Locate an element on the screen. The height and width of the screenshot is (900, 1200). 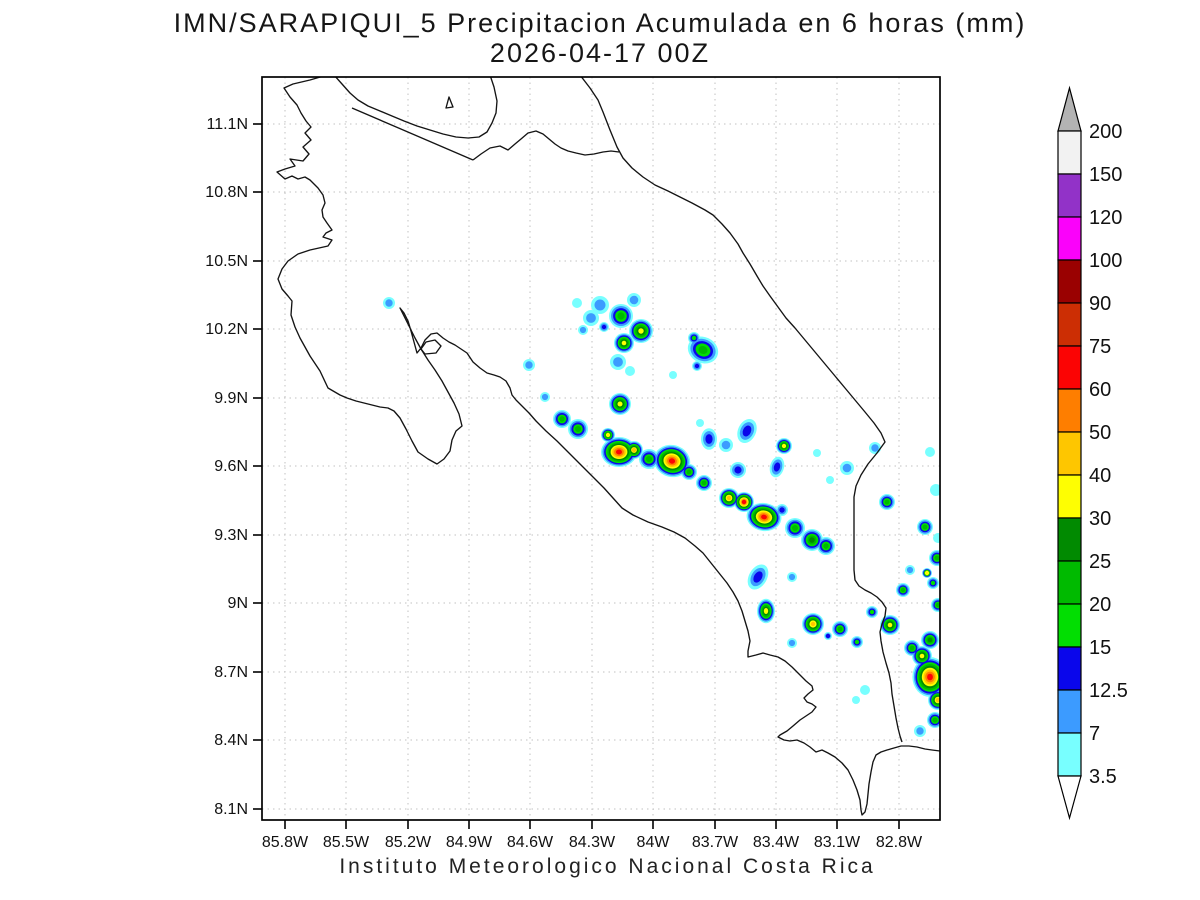
colorbar-under-arrow is located at coordinates (1069, 798).